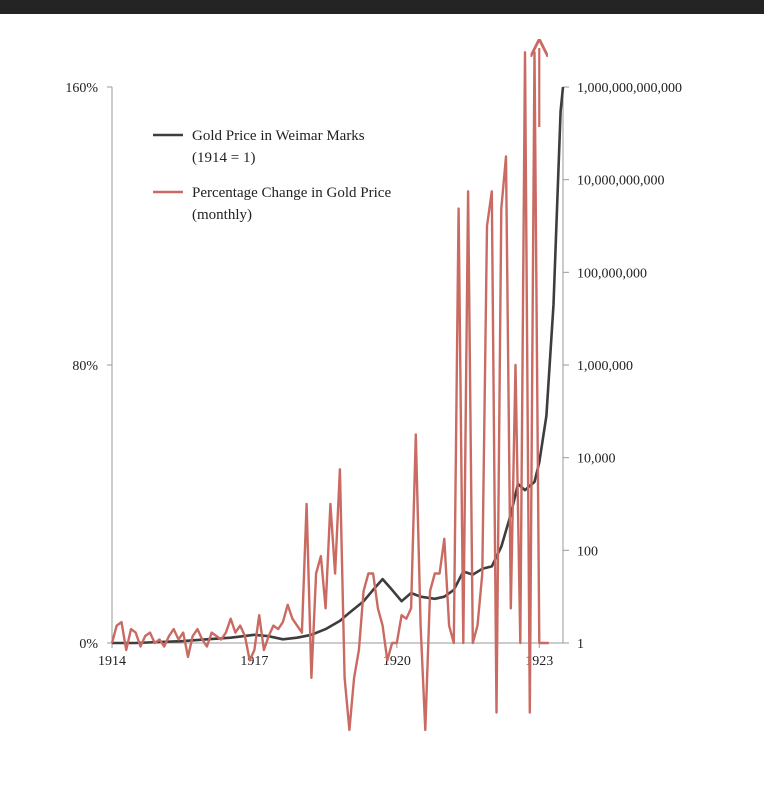 This screenshot has height=794, width=764. I want to click on right-tick-label: 1,000,000, so click(605, 366).